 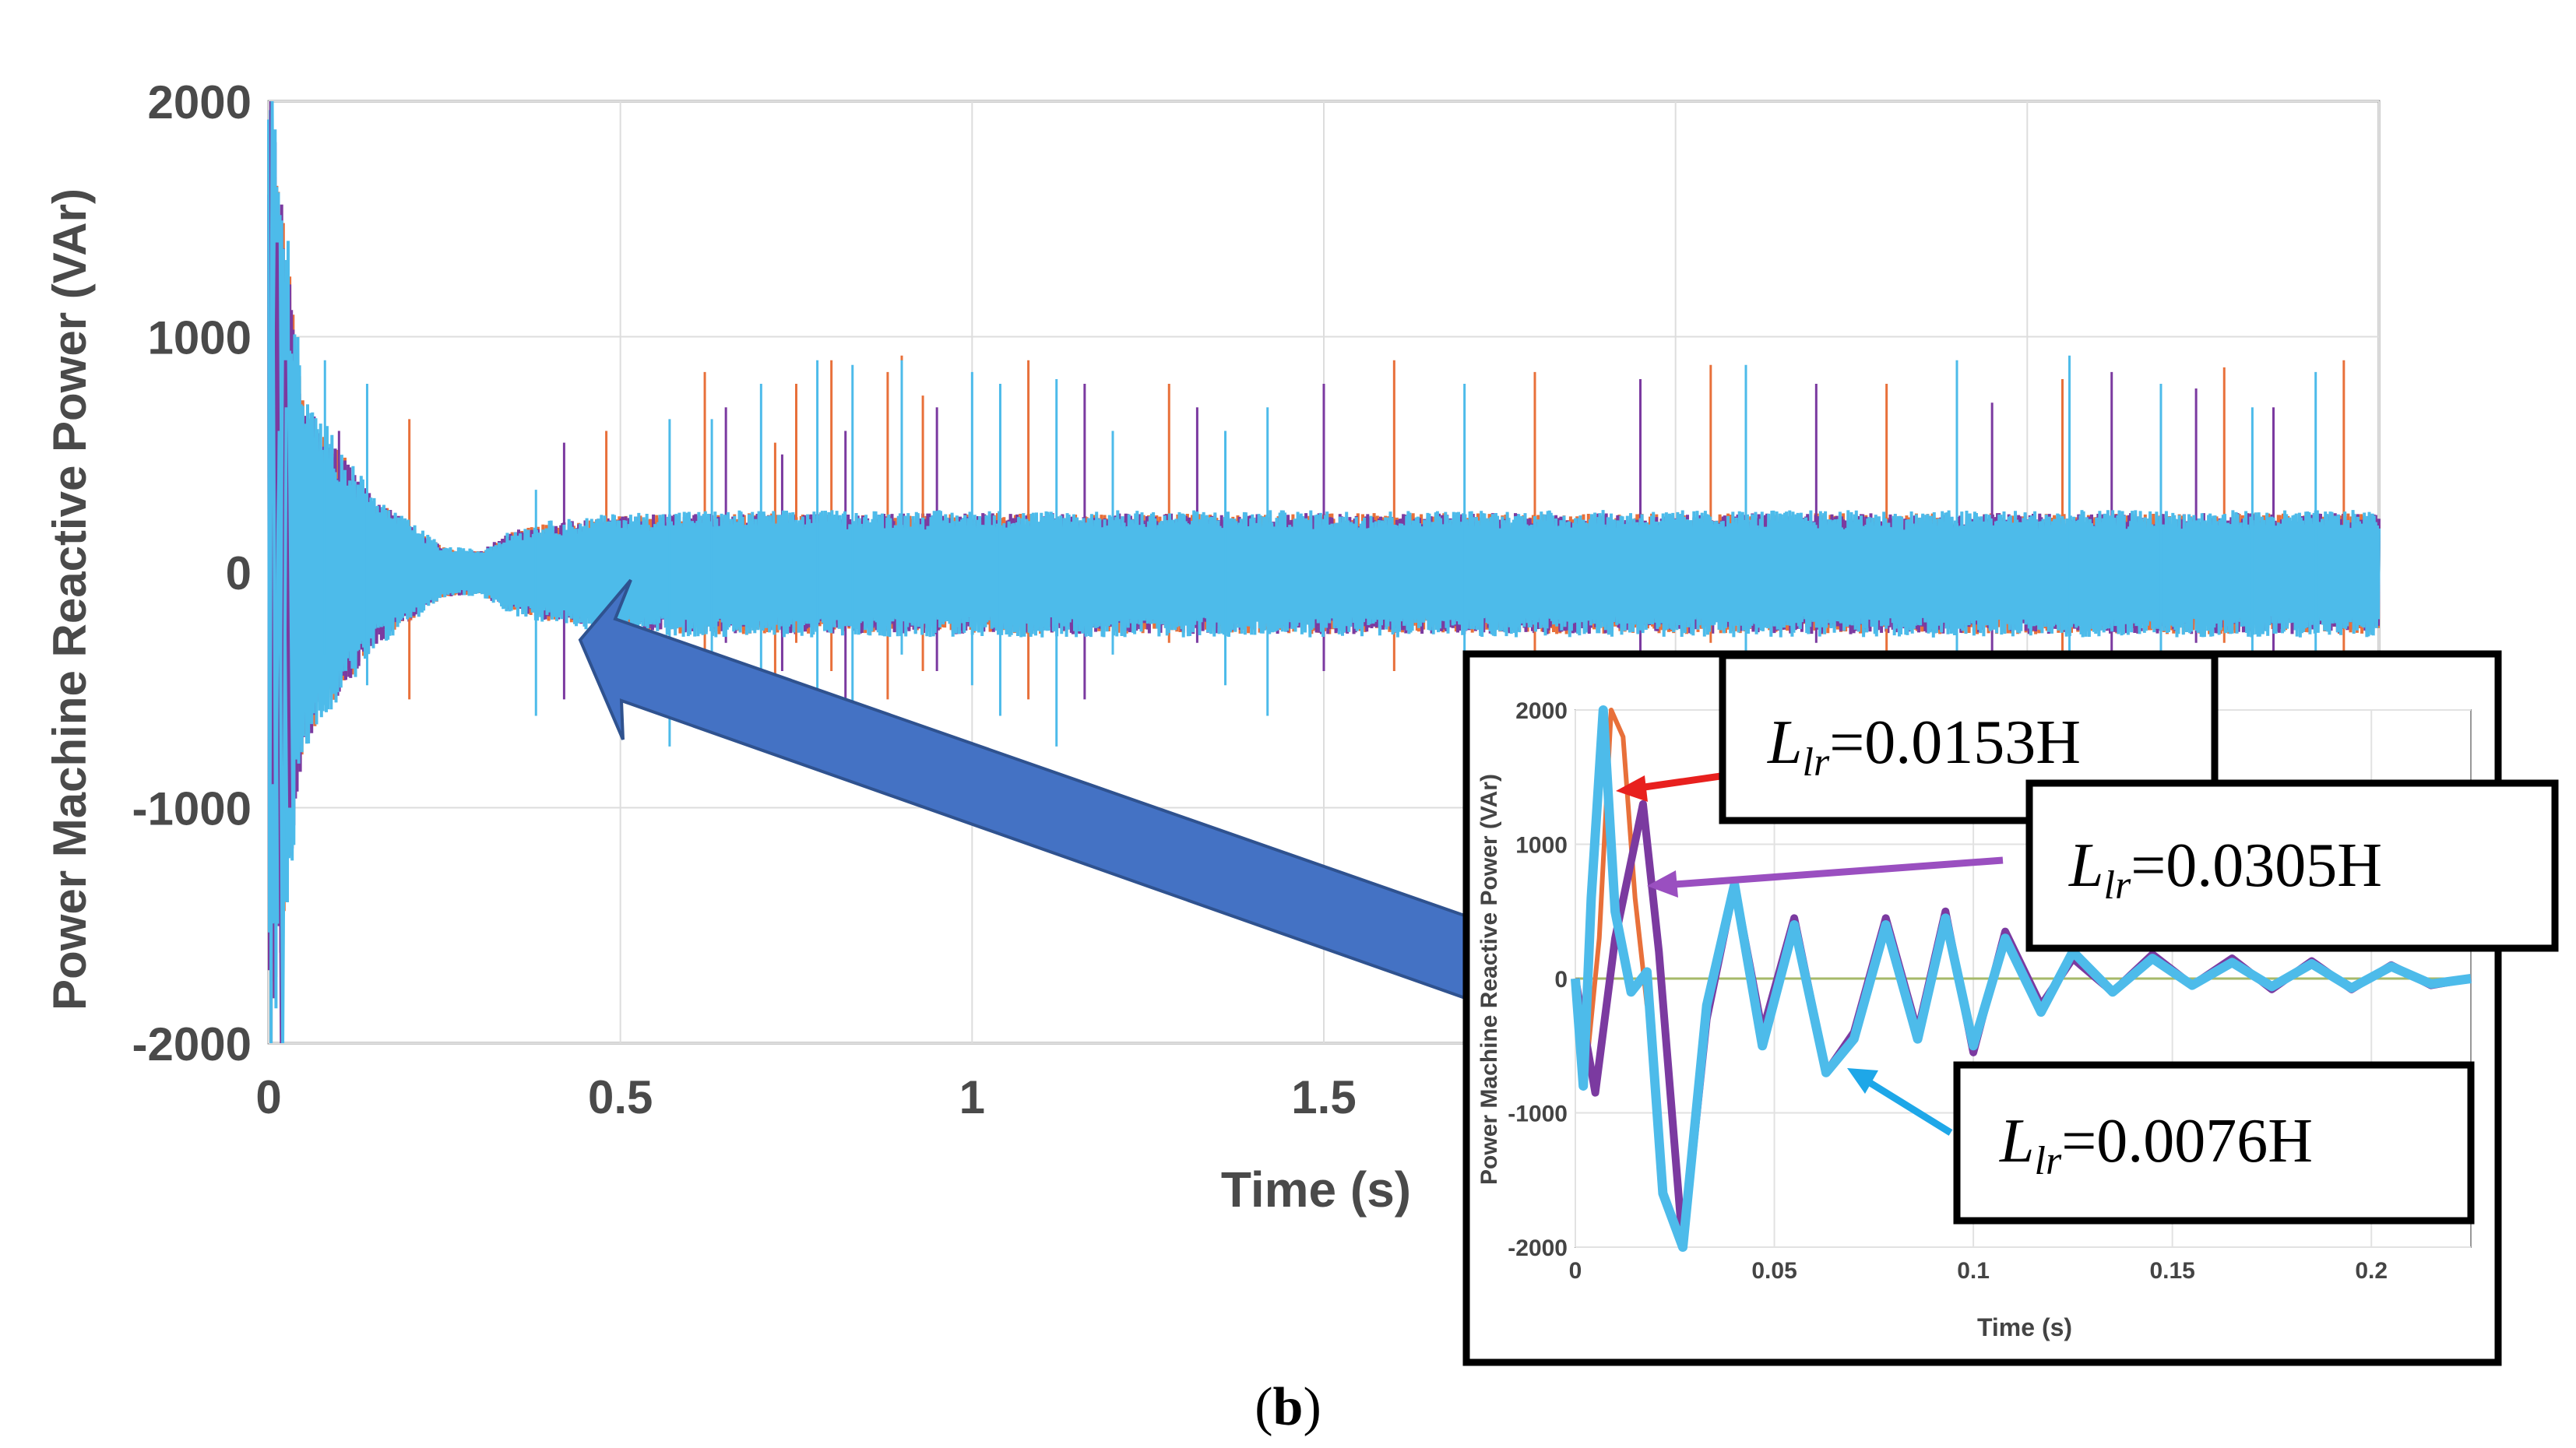 I want to click on figure-caption: (b), so click(x=1288, y=1407).